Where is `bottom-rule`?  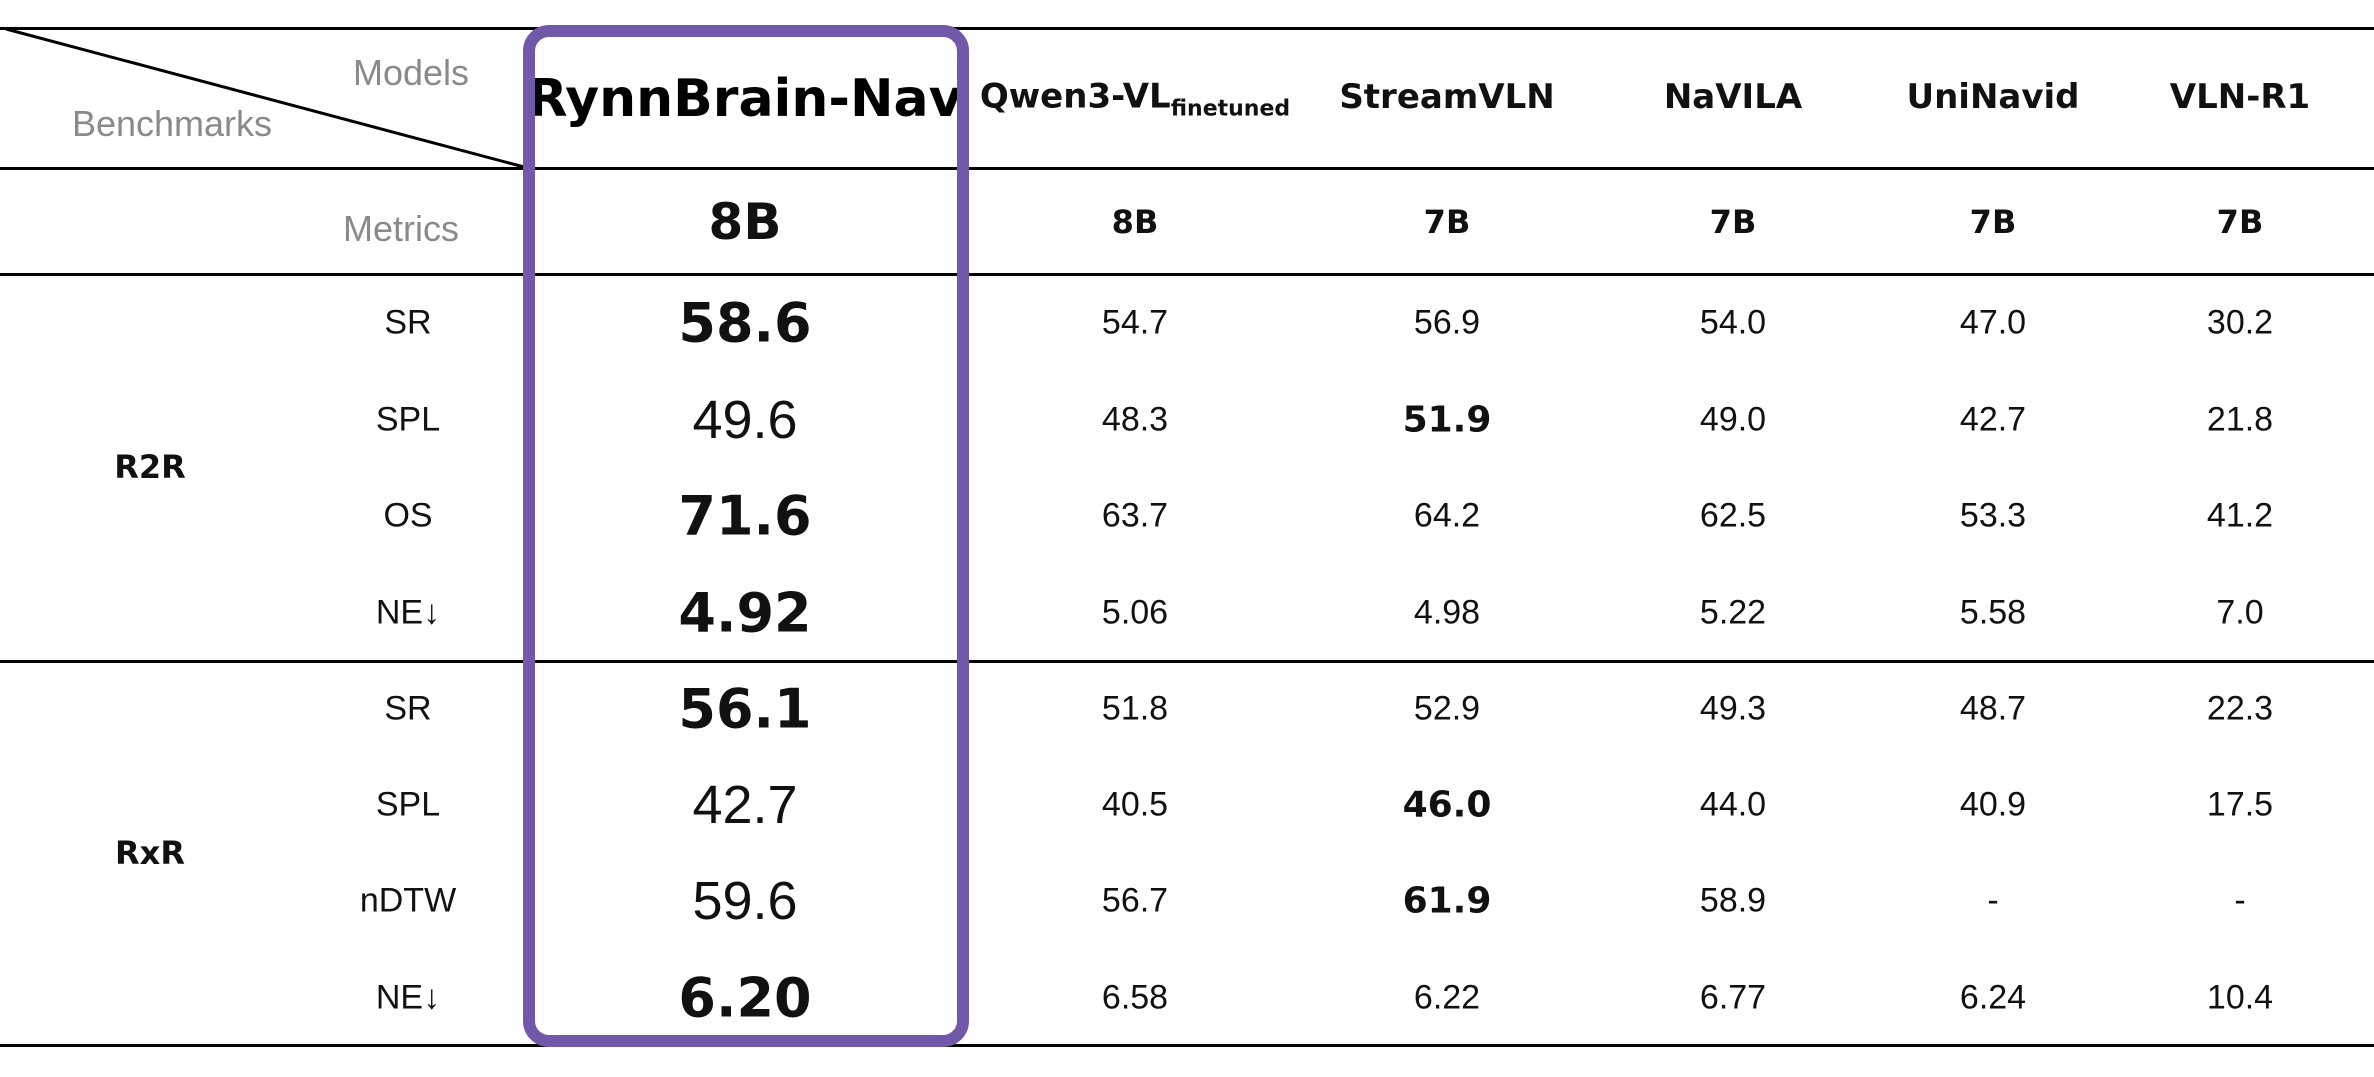 bottom-rule is located at coordinates (1187, 1045).